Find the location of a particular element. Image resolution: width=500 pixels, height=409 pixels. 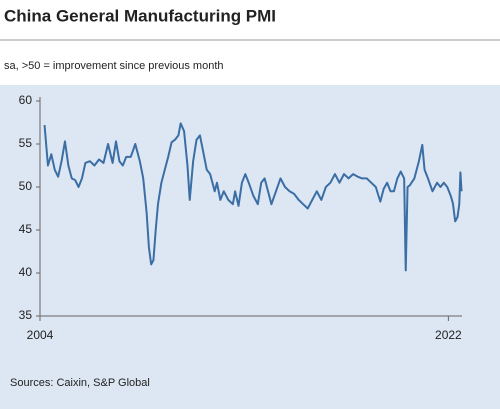

chart-title: China General Manufacturing PMI is located at coordinates (140, 15).